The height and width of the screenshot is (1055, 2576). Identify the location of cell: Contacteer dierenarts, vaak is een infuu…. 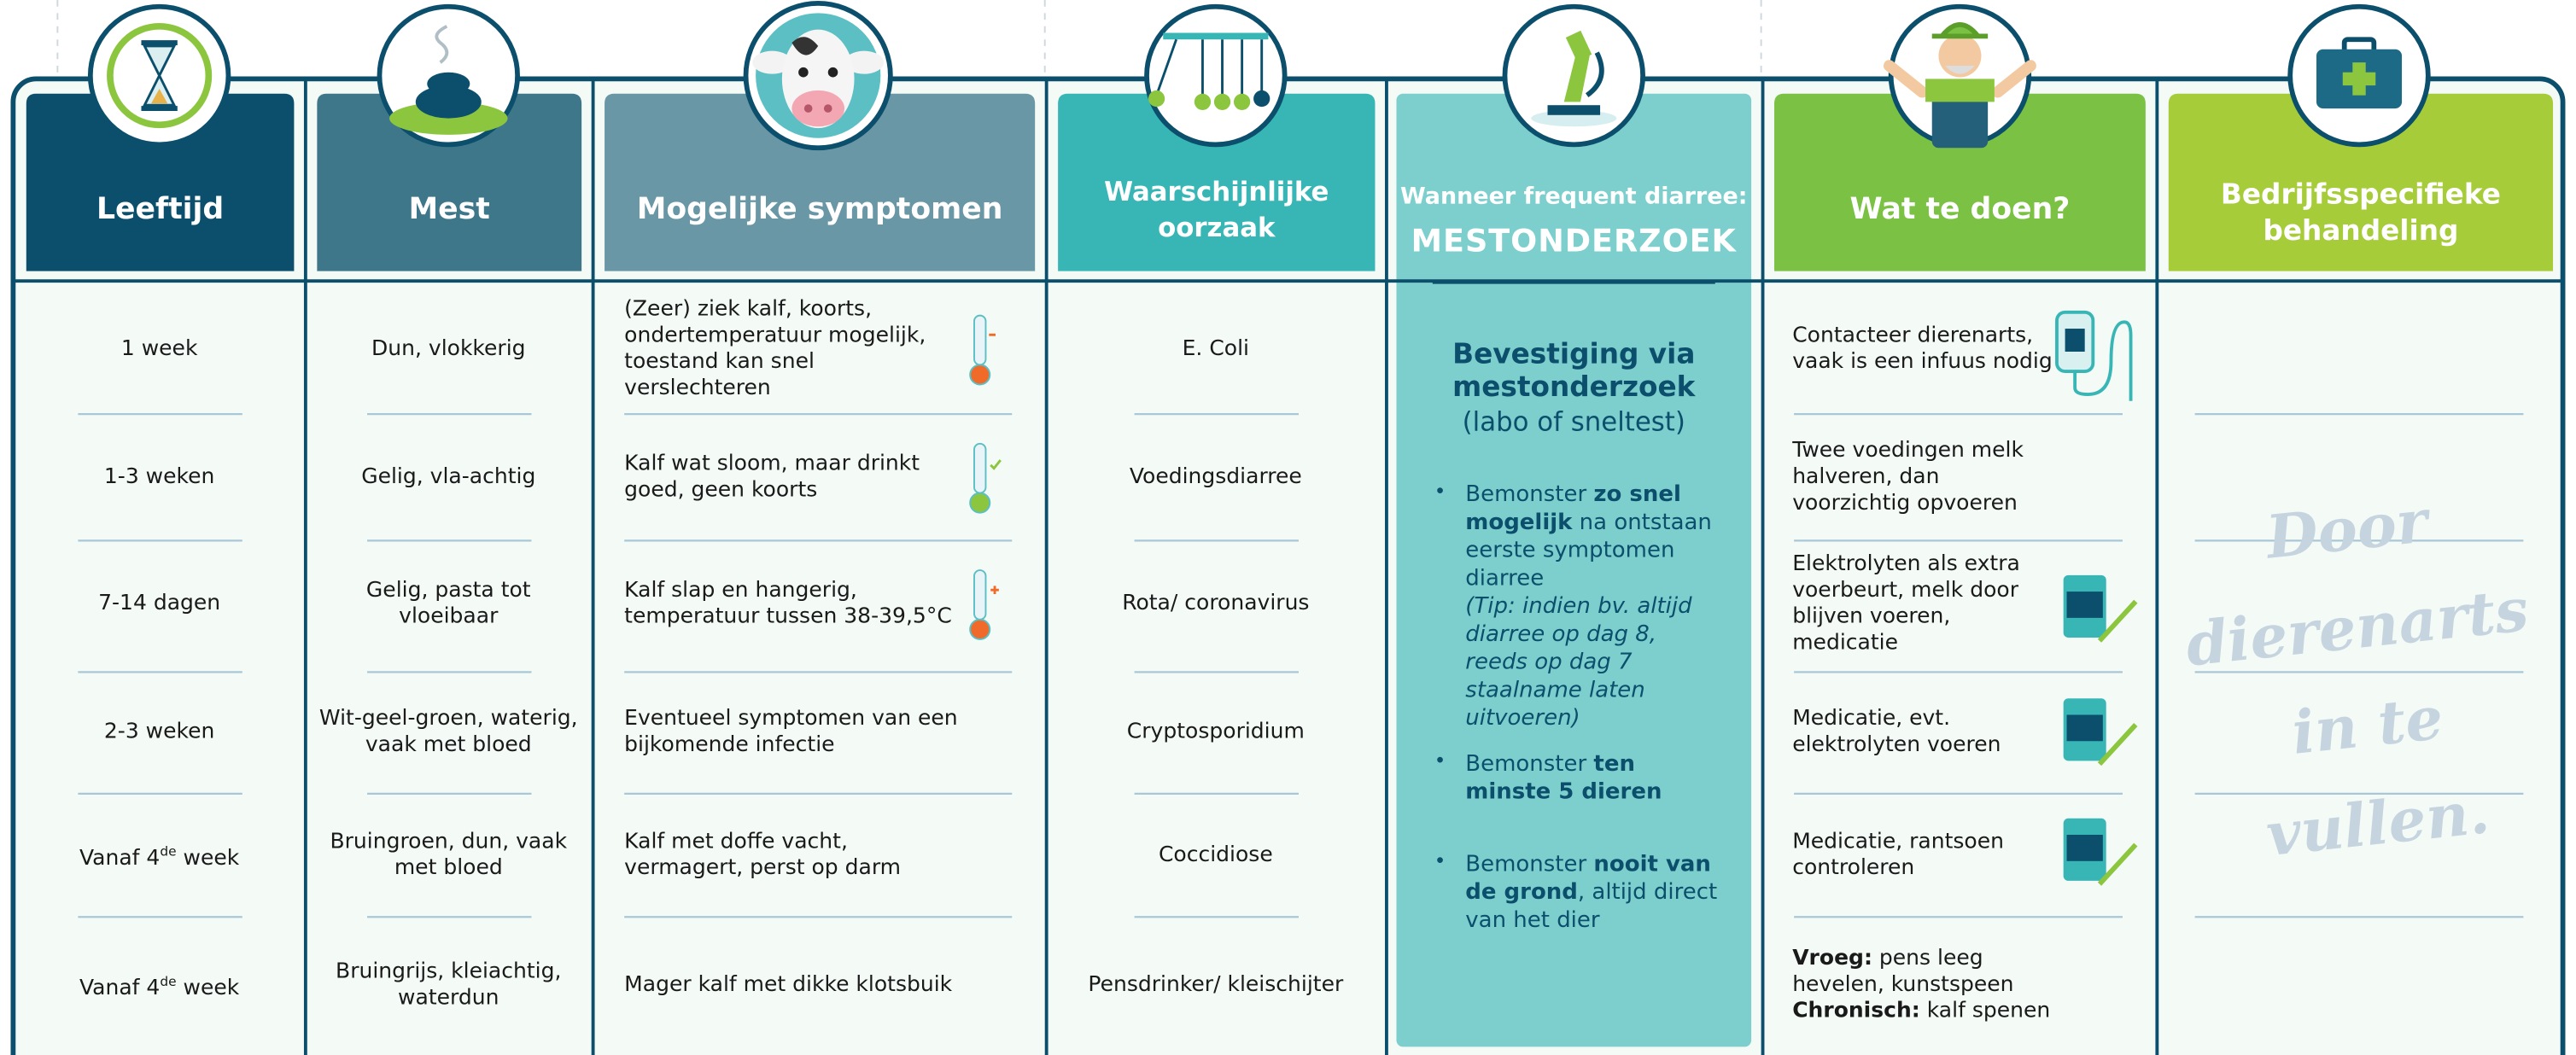
(1924, 349).